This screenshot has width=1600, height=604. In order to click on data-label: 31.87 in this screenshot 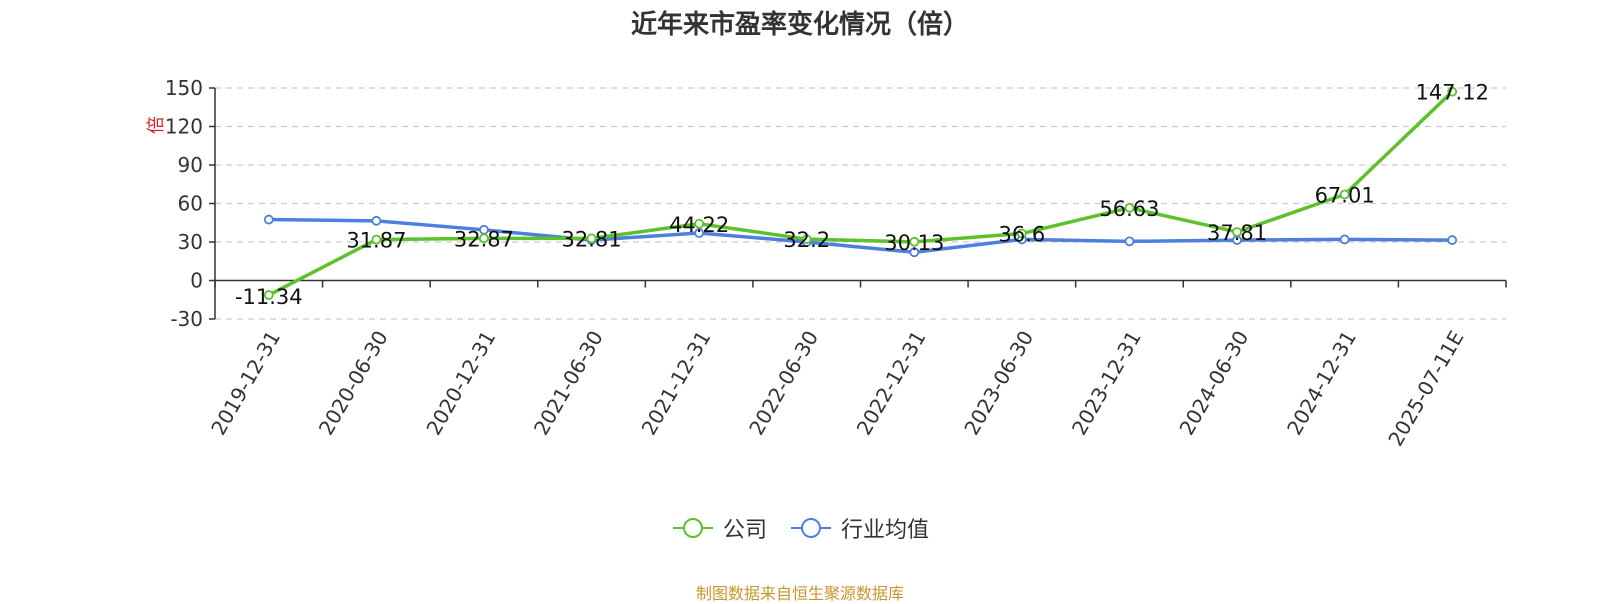, I will do `click(376, 241)`.